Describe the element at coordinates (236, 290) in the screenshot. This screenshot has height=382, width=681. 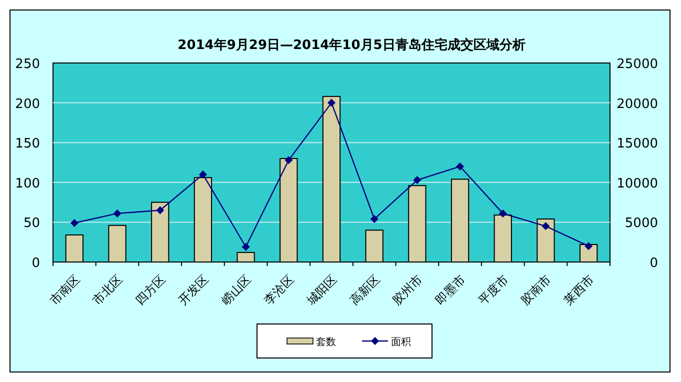
I see `x-tick-label: 崂山区` at that location.